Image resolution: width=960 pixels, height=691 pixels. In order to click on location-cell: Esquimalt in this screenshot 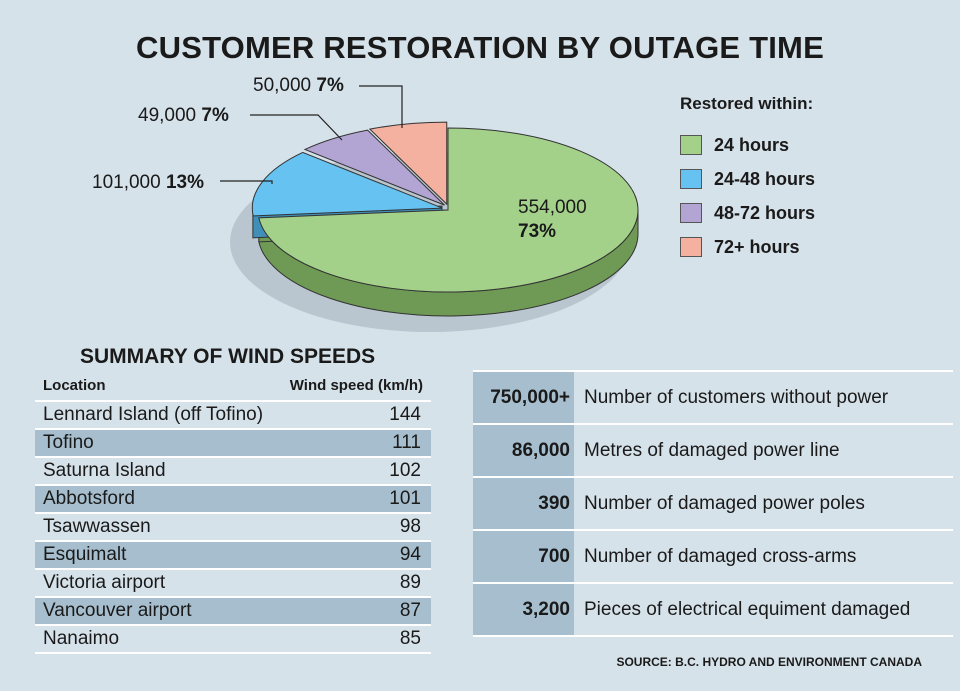, I will do `click(85, 554)`.